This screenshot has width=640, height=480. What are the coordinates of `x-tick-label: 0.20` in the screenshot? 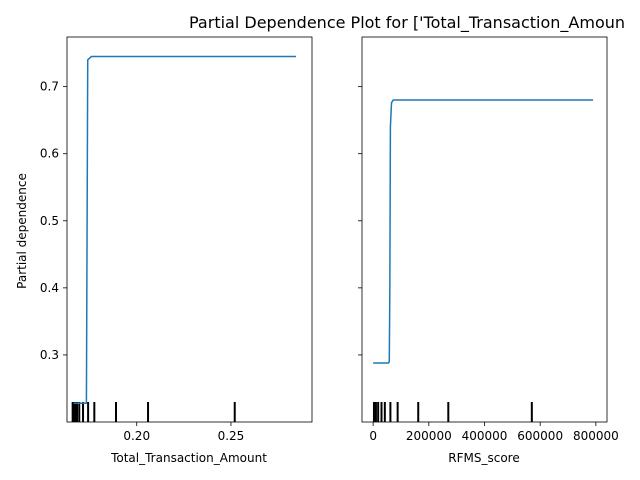 It's located at (136, 436).